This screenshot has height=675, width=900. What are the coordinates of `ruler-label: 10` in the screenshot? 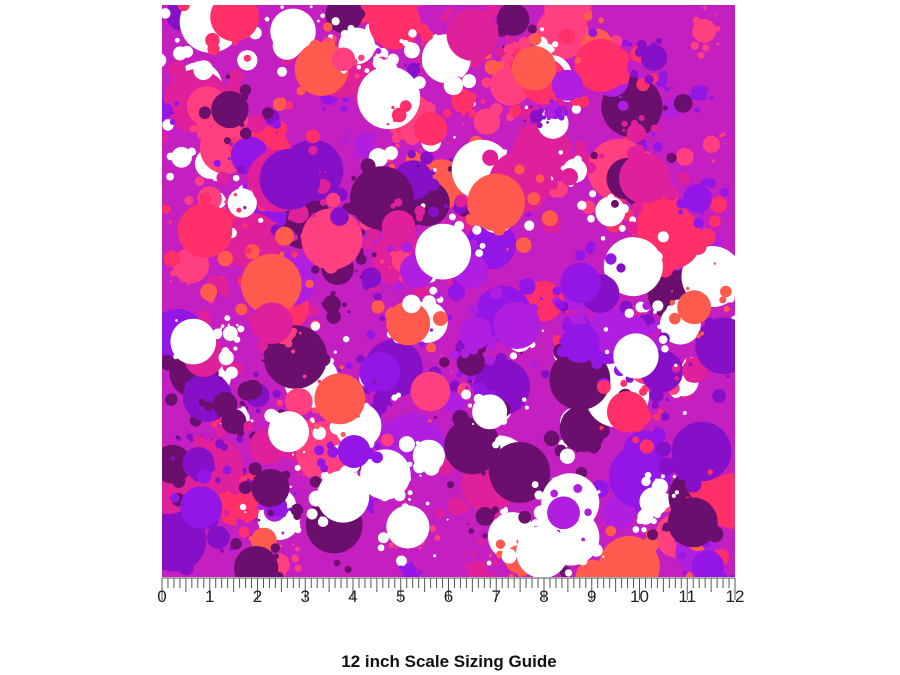 It's located at (639, 596).